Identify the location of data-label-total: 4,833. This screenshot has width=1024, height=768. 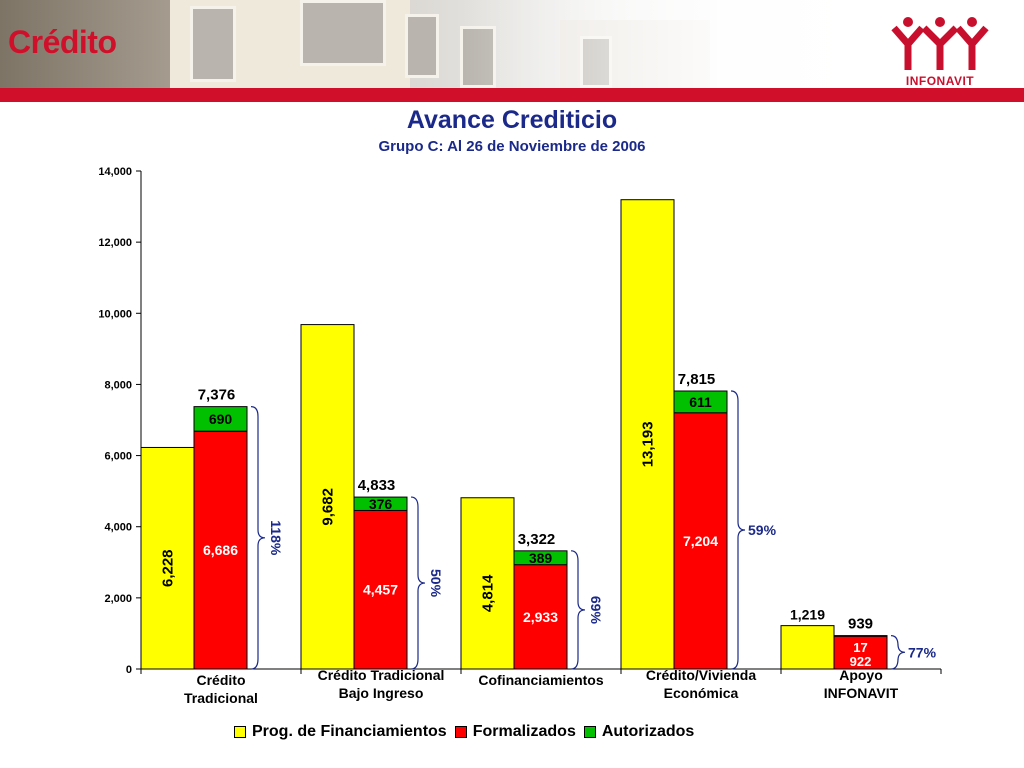
(377, 485).